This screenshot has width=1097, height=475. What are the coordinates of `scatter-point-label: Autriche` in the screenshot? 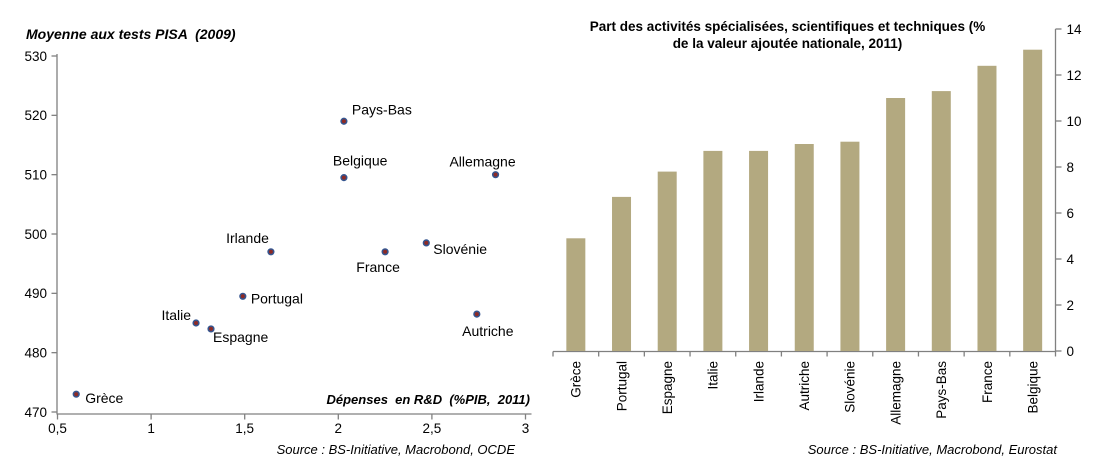 It's located at (488, 331).